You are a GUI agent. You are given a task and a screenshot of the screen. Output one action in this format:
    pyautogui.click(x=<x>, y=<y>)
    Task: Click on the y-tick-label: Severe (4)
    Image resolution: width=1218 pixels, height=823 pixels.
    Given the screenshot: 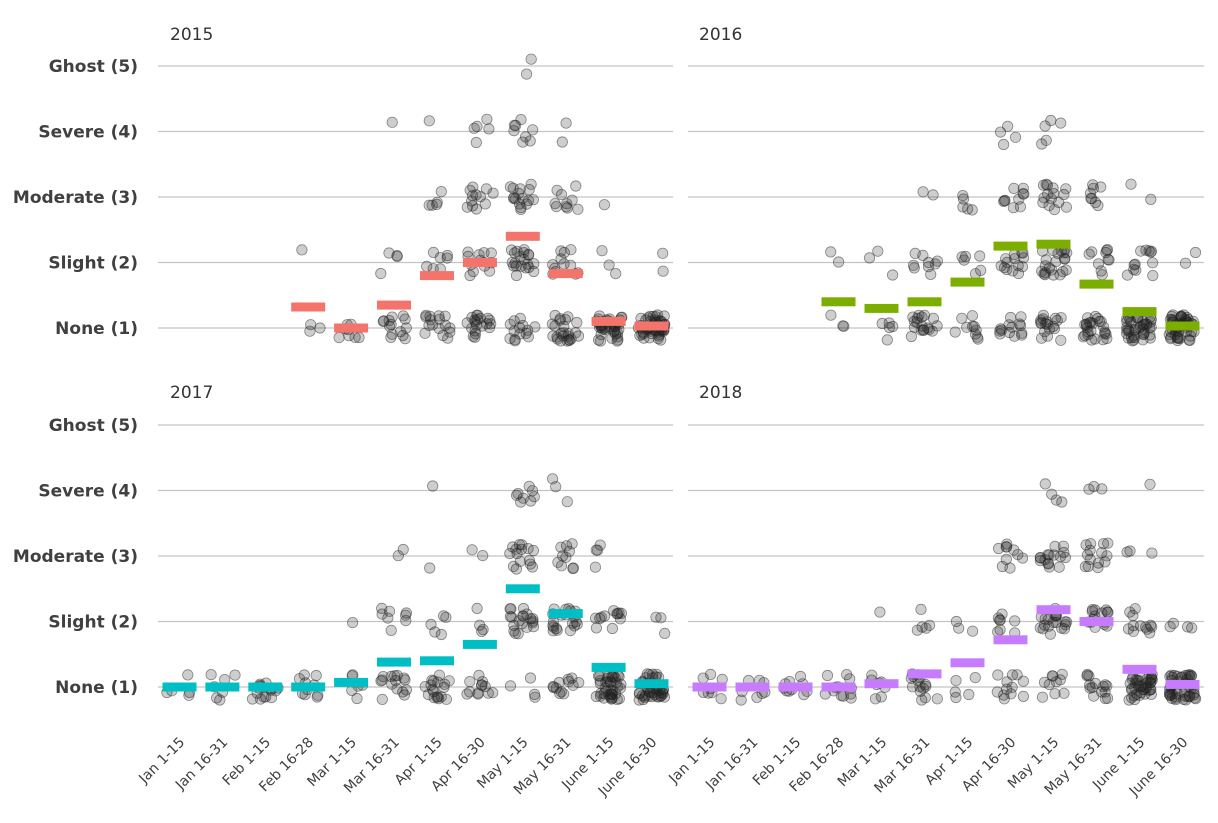 What is the action you would take?
    pyautogui.click(x=88, y=492)
    